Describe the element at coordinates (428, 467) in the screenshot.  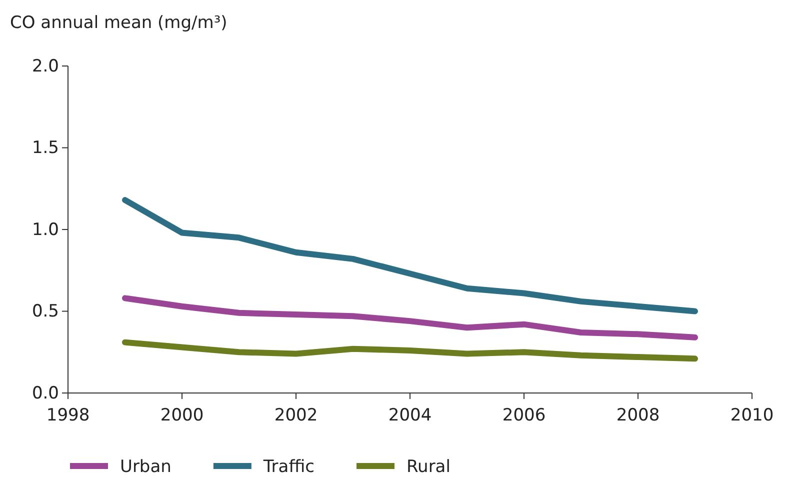
I see `legend-label: Rural` at that location.